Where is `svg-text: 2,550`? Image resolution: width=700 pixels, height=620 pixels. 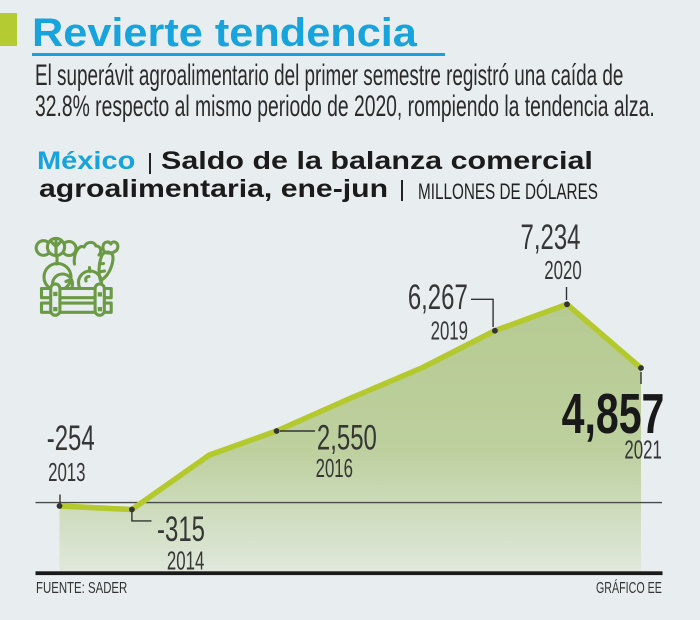 svg-text: 2,550 is located at coordinates (347, 438).